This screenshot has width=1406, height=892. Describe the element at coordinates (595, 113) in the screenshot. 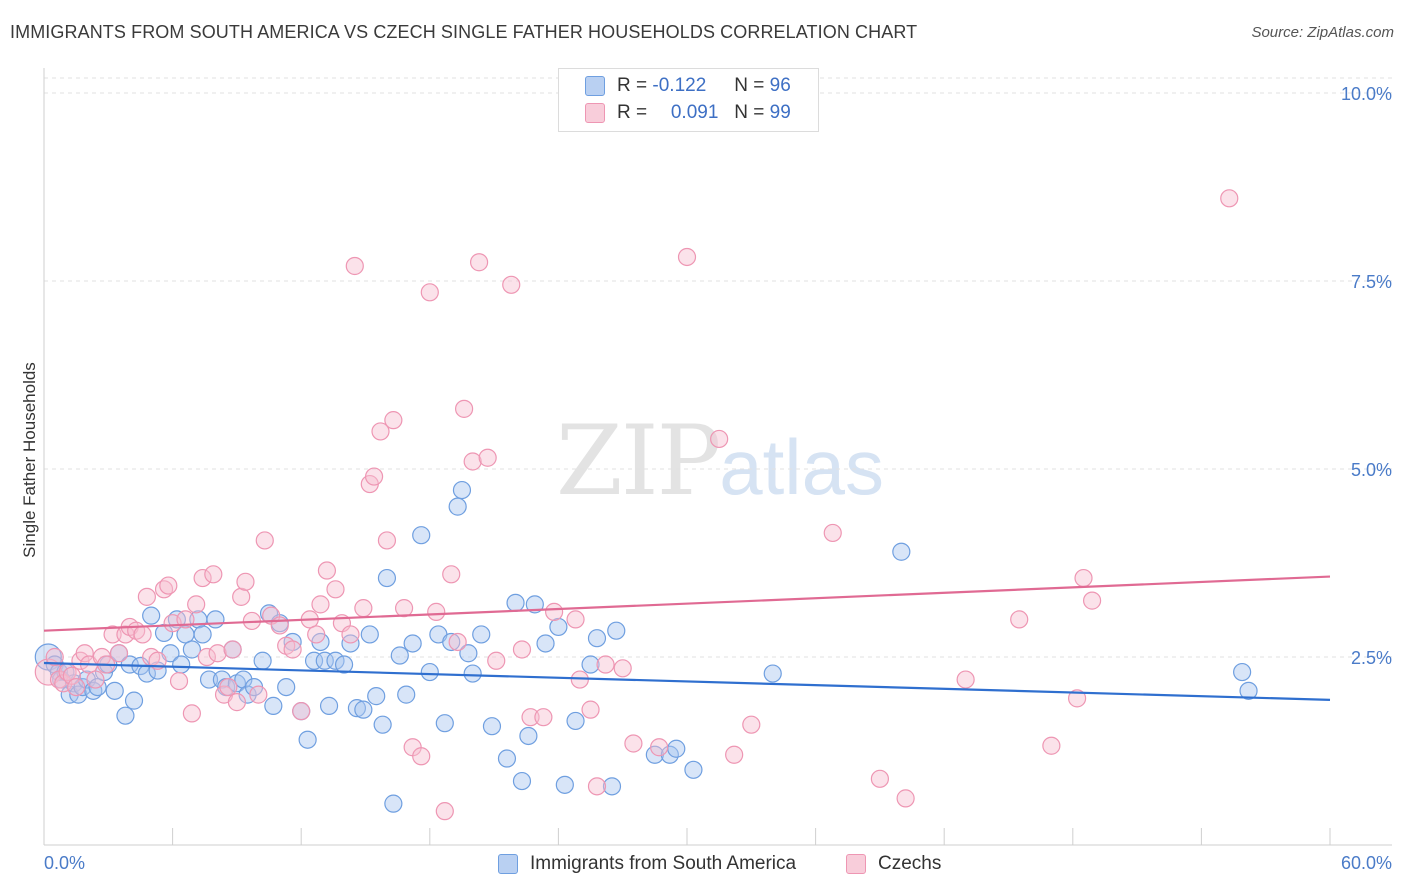

I see `legend-swatch-pink` at that location.